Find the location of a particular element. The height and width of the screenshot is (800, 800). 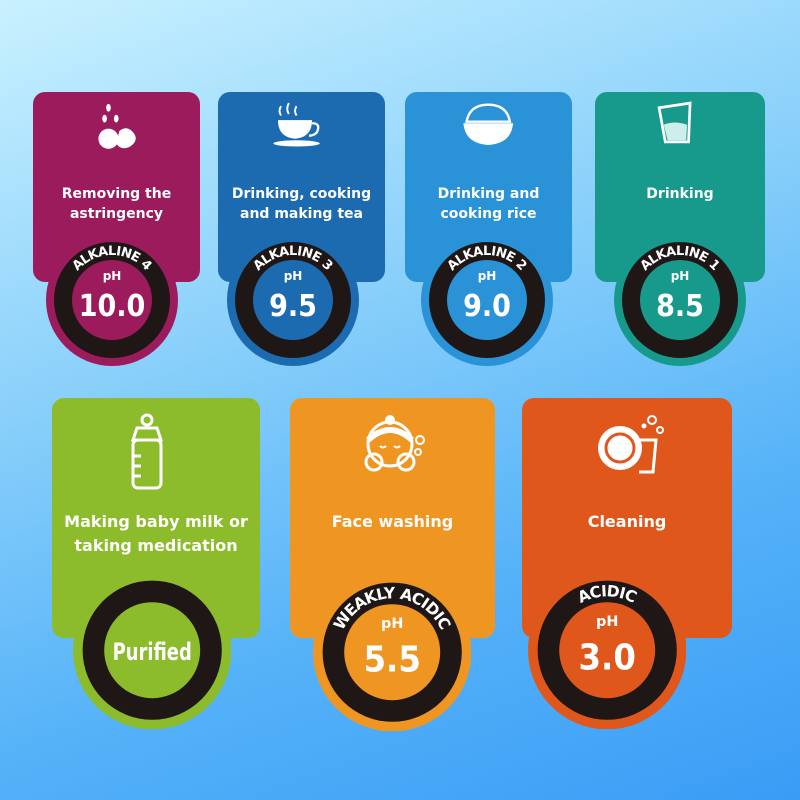

ph-card: Making baby milk or taking medication is located at coordinates (156, 518).